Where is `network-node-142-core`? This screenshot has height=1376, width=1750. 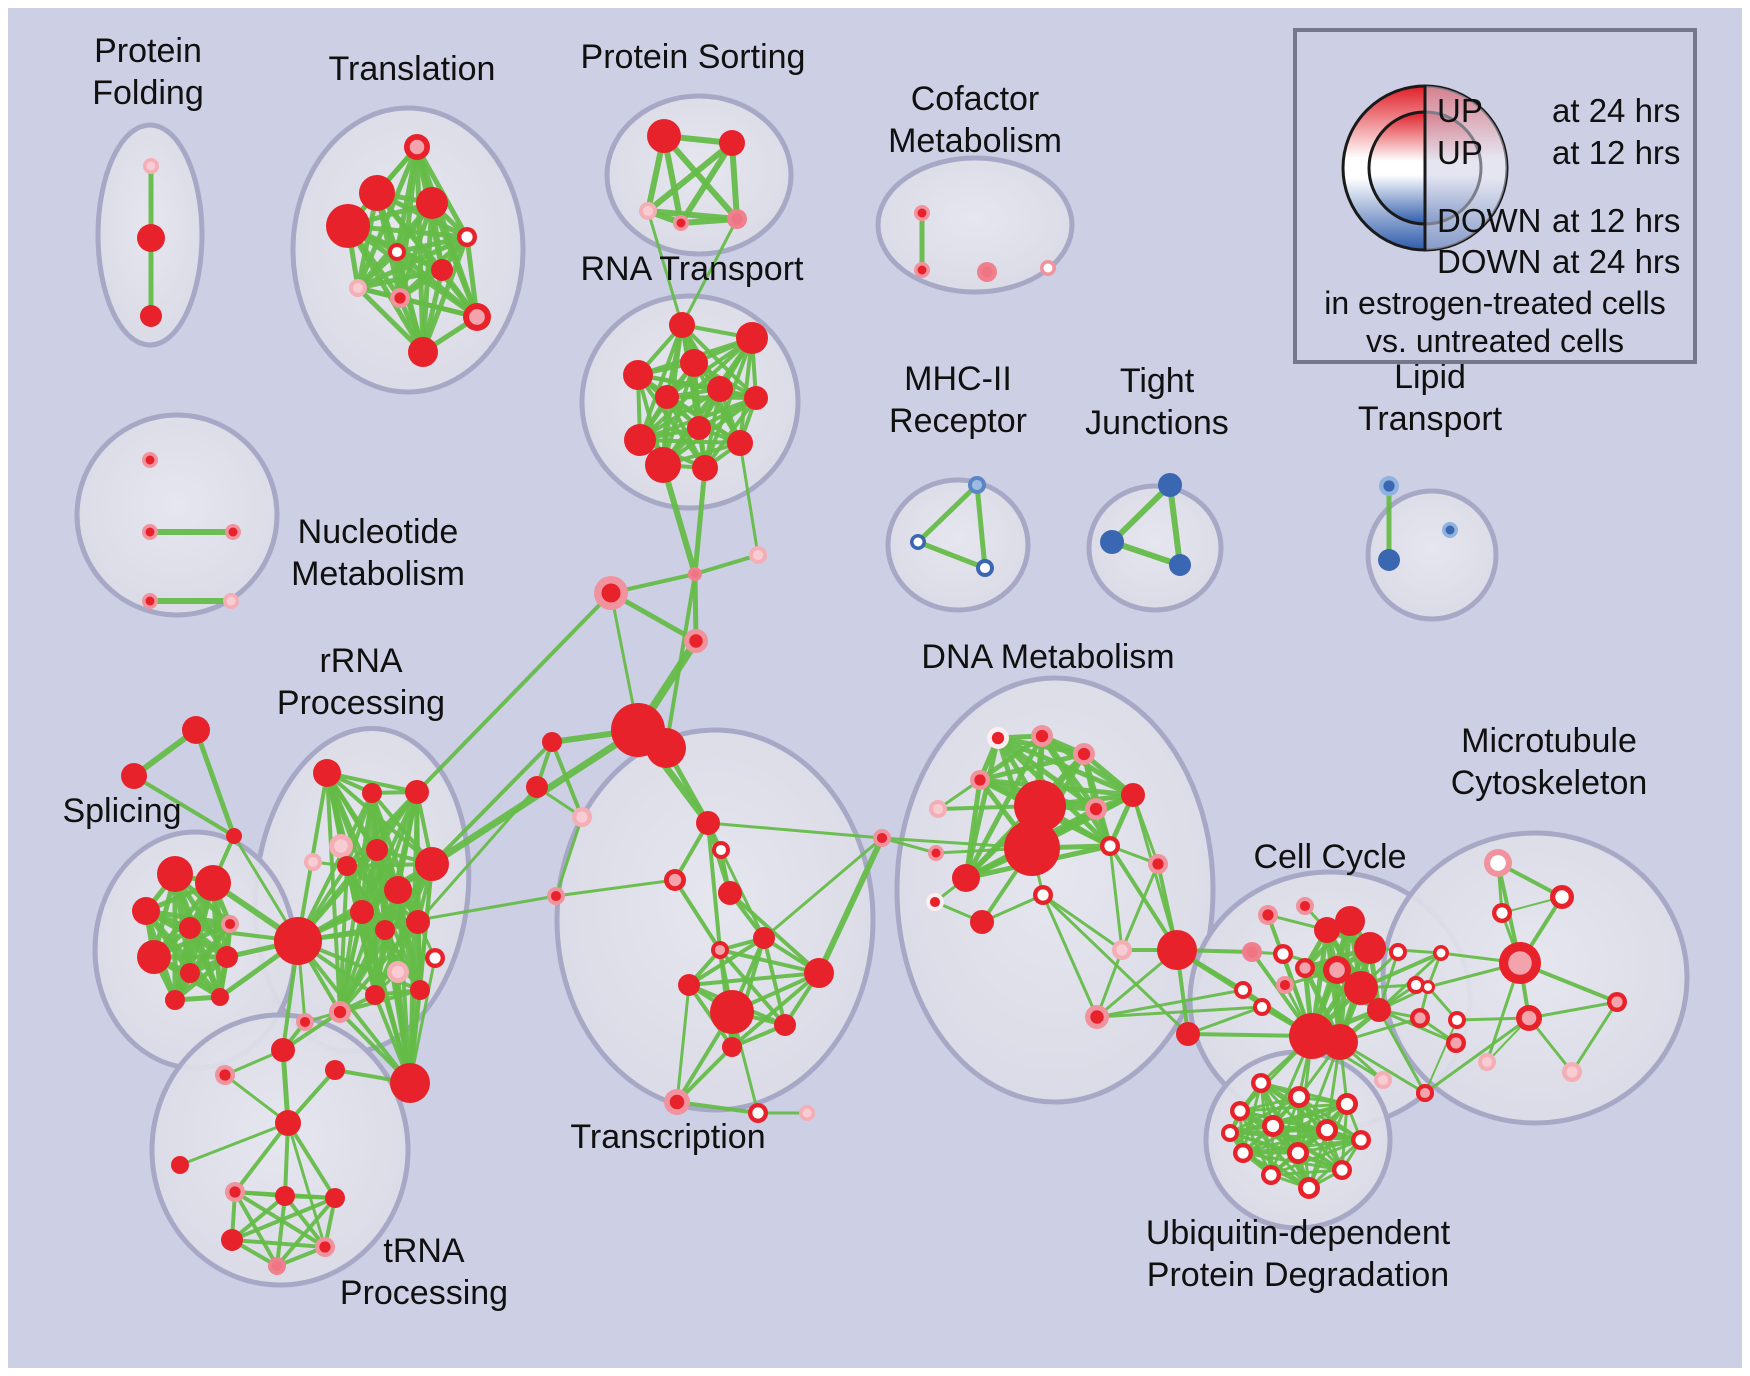
network-node-142-core is located at coordinates (1261, 1083).